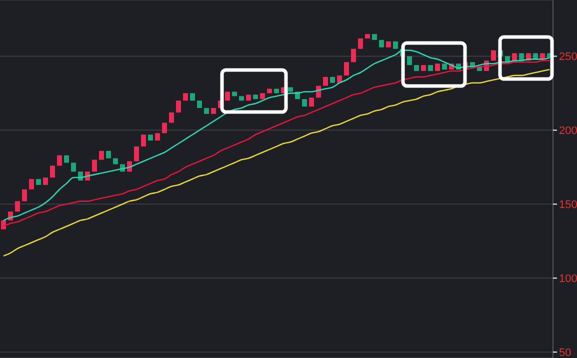 This screenshot has width=577, height=358. I want to click on y-tick-label: 100, so click(568, 279).